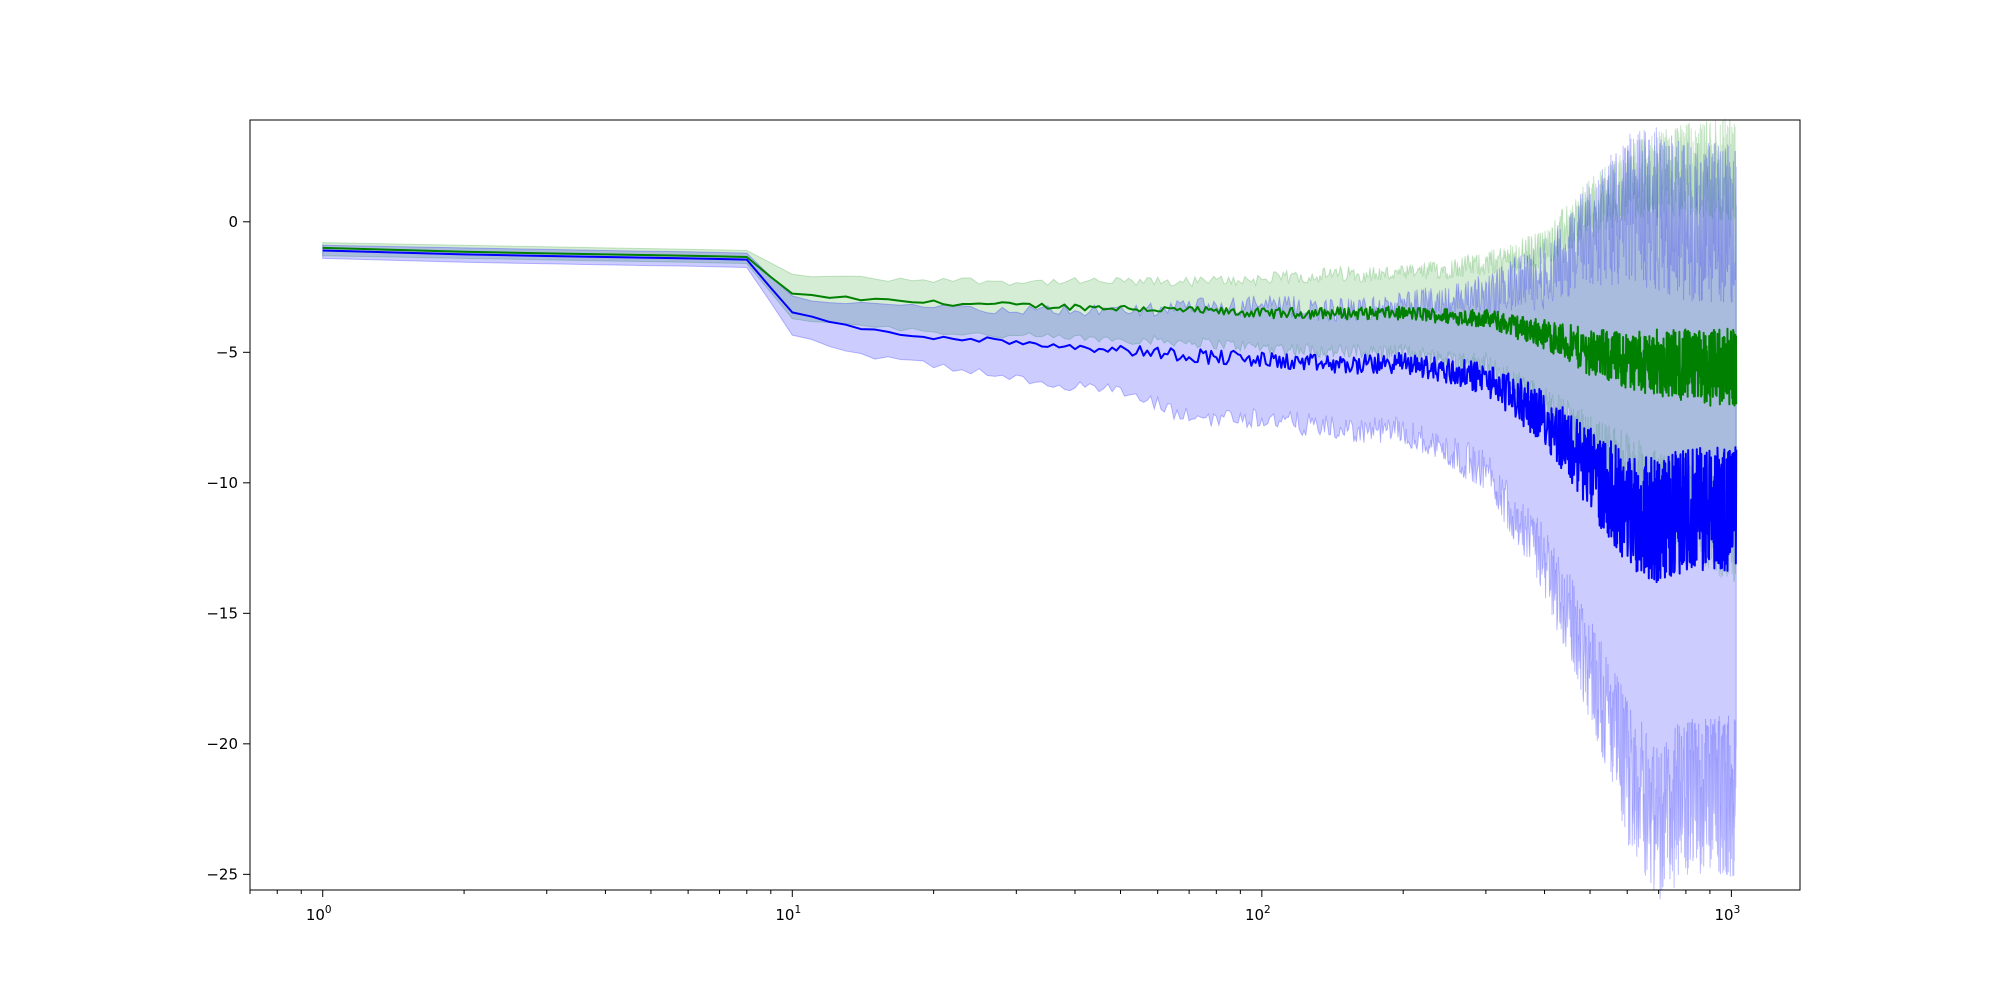  What do you see at coordinates (222, 744) in the screenshot?
I see `y-tick-label: −20` at bounding box center [222, 744].